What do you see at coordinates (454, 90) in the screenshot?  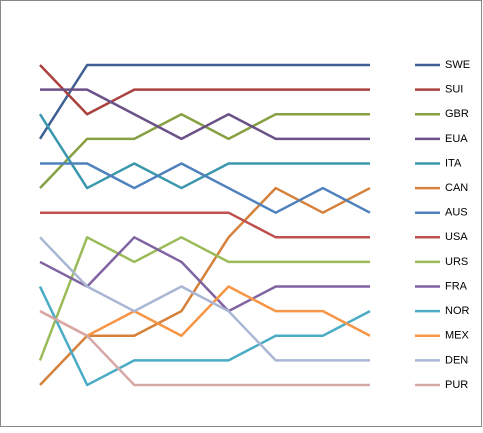 I see `legend-label: SUI` at bounding box center [454, 90].